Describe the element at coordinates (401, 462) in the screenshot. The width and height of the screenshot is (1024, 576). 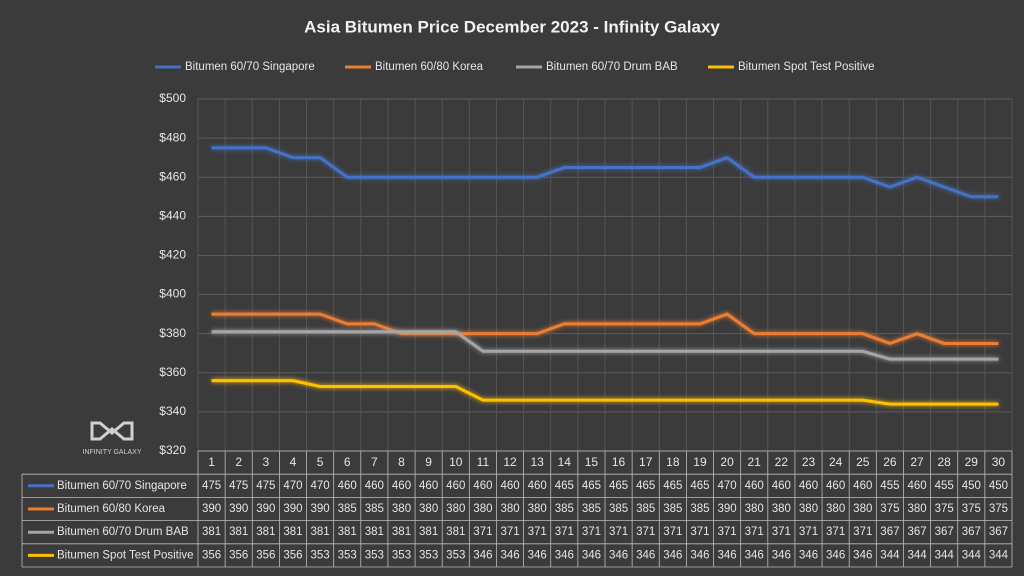
I see `x-tick-label: 8` at that location.